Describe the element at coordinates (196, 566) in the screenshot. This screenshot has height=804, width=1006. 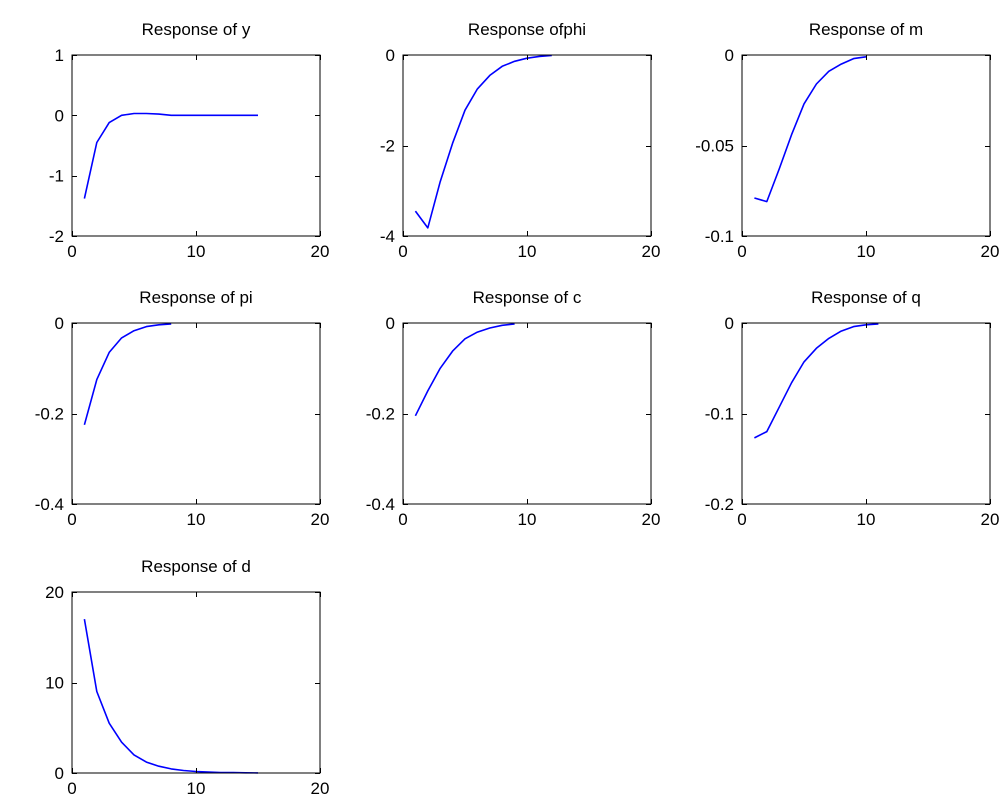
I see `subplot-title: Response of d` at that location.